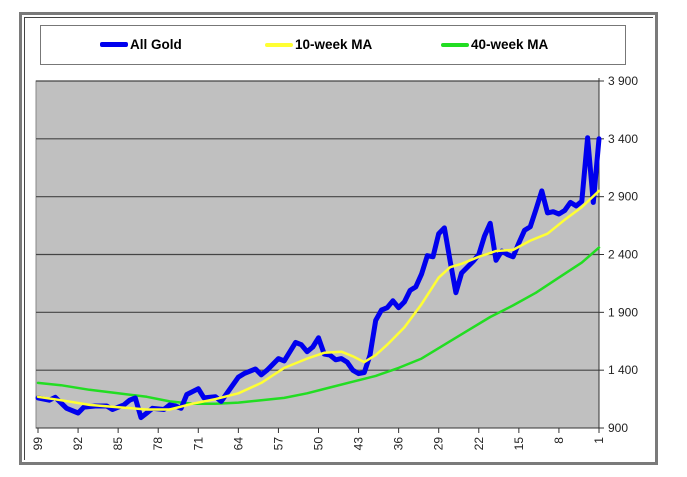 This screenshot has width=687, height=477. I want to click on legend-swatch-green-icon, so click(455, 44).